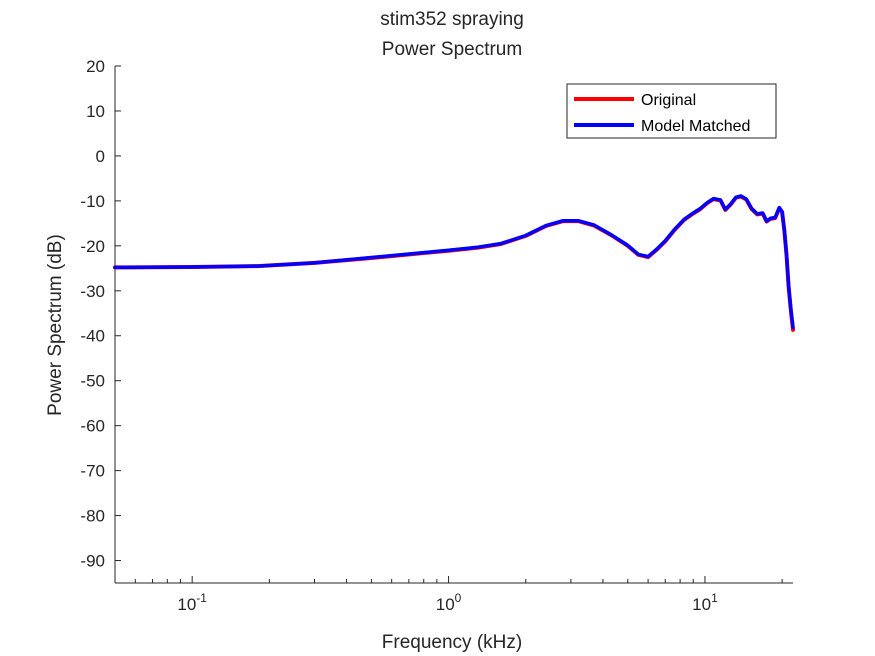 The height and width of the screenshot is (656, 875). Describe the element at coordinates (95, 66) in the screenshot. I see `y-tick-label: 20` at that location.